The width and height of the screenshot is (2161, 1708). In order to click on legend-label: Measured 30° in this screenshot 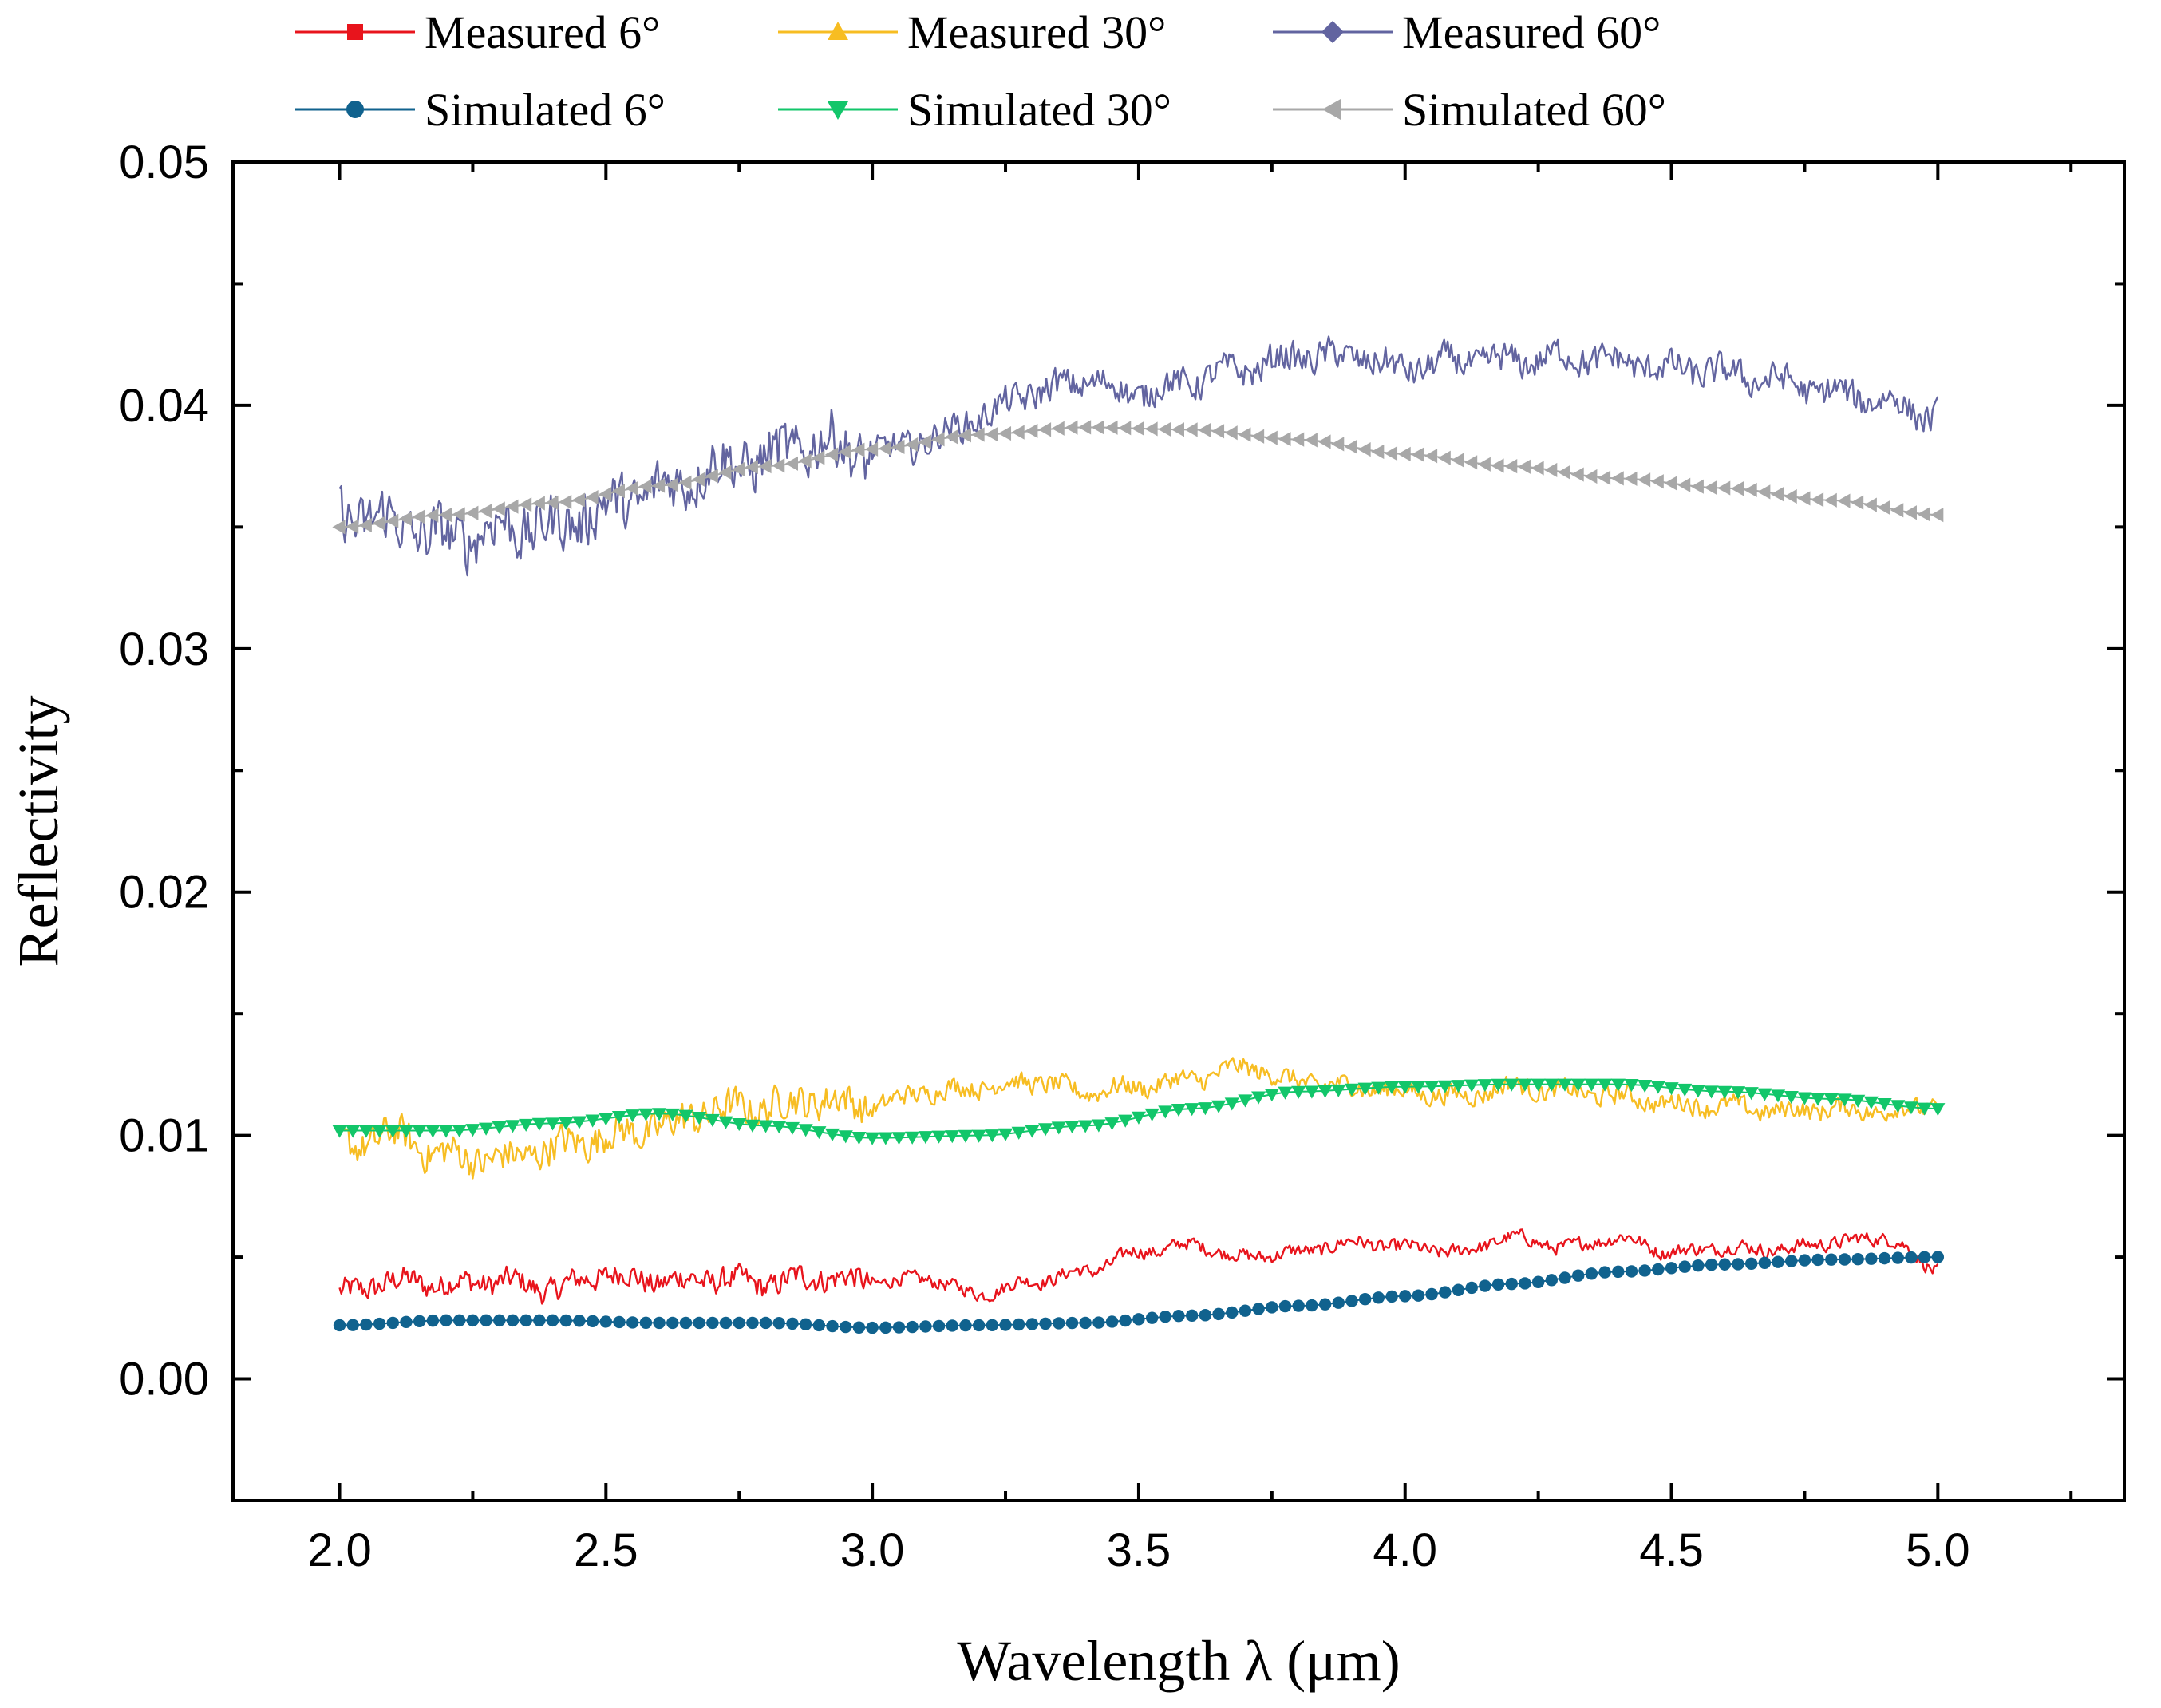, I will do `click(1036, 32)`.